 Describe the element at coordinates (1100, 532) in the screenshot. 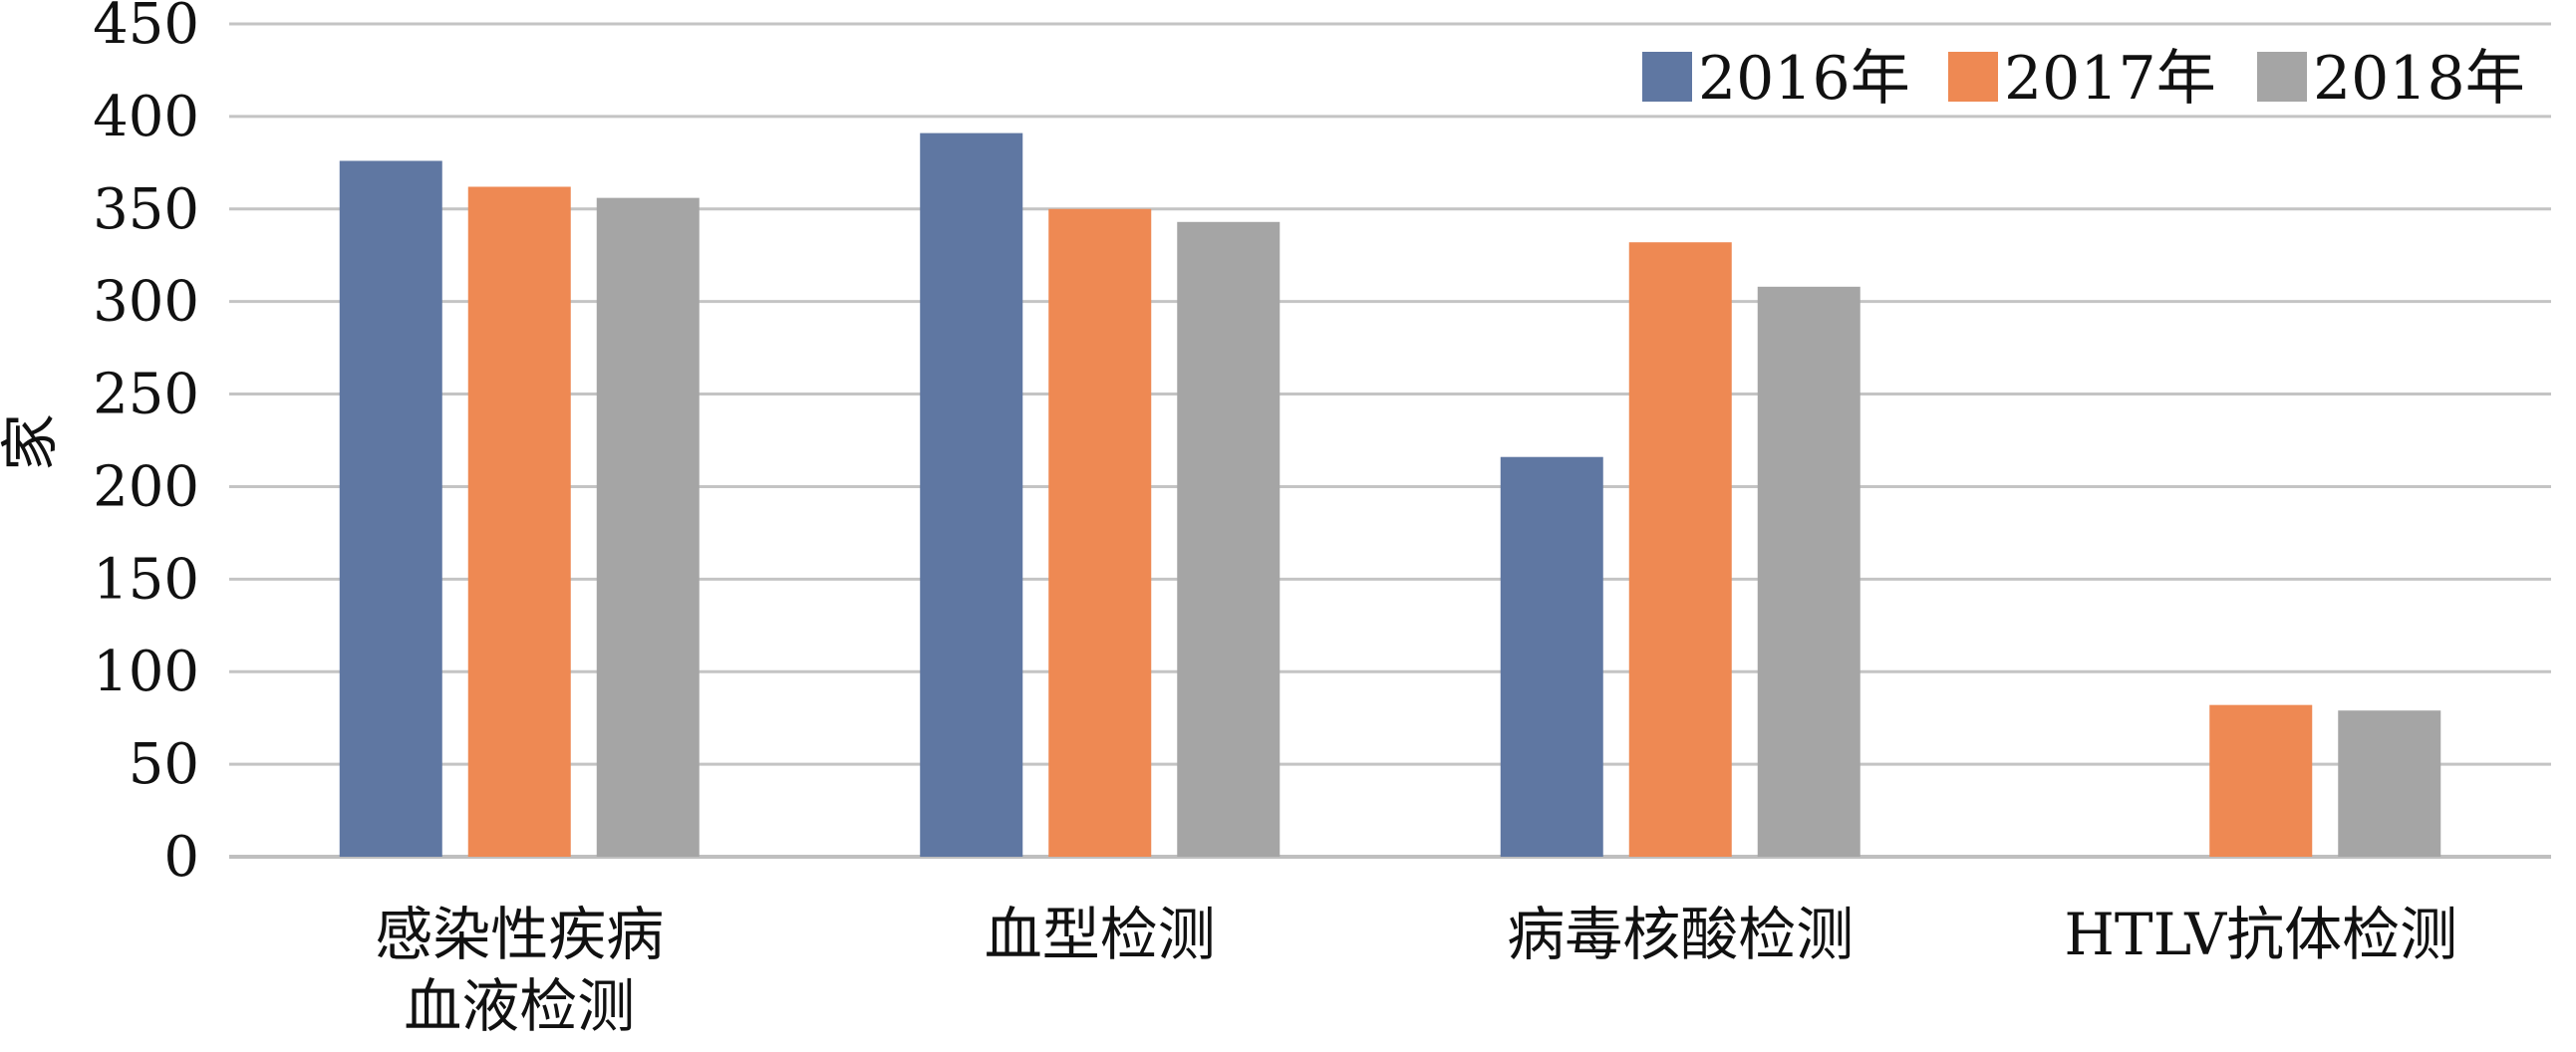

I see `bar-2017年-1` at that location.